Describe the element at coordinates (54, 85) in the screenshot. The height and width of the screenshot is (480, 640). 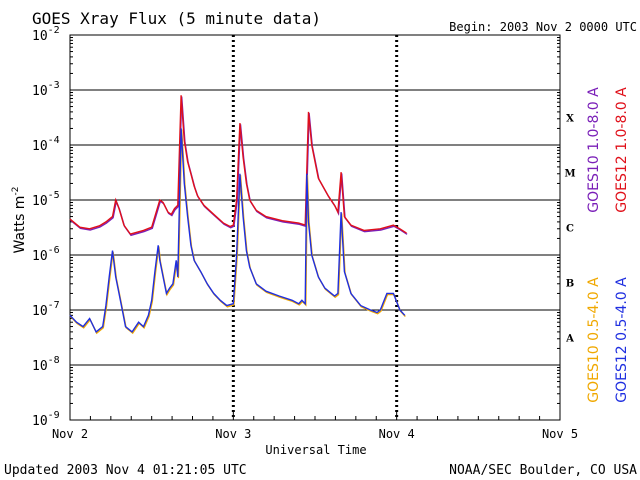
I see `y-tick-exponent: -3` at that location.